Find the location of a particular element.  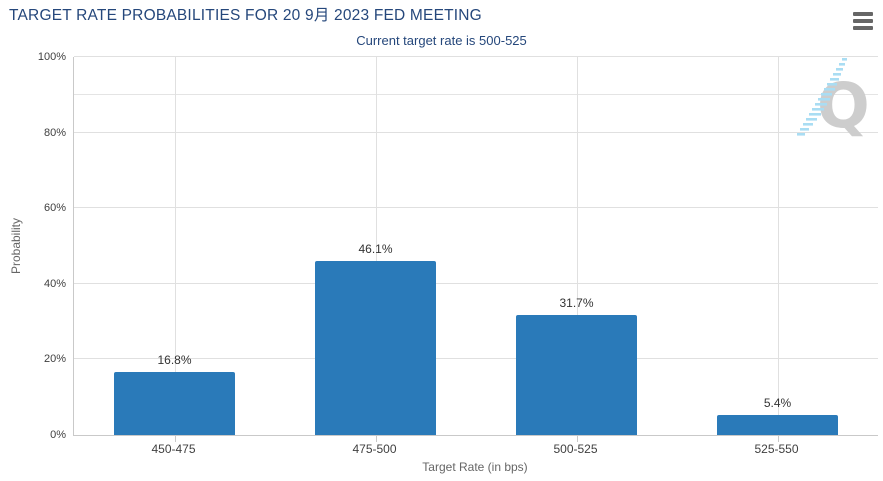

y-axis-tick-label: 0% is located at coordinates (58, 435).